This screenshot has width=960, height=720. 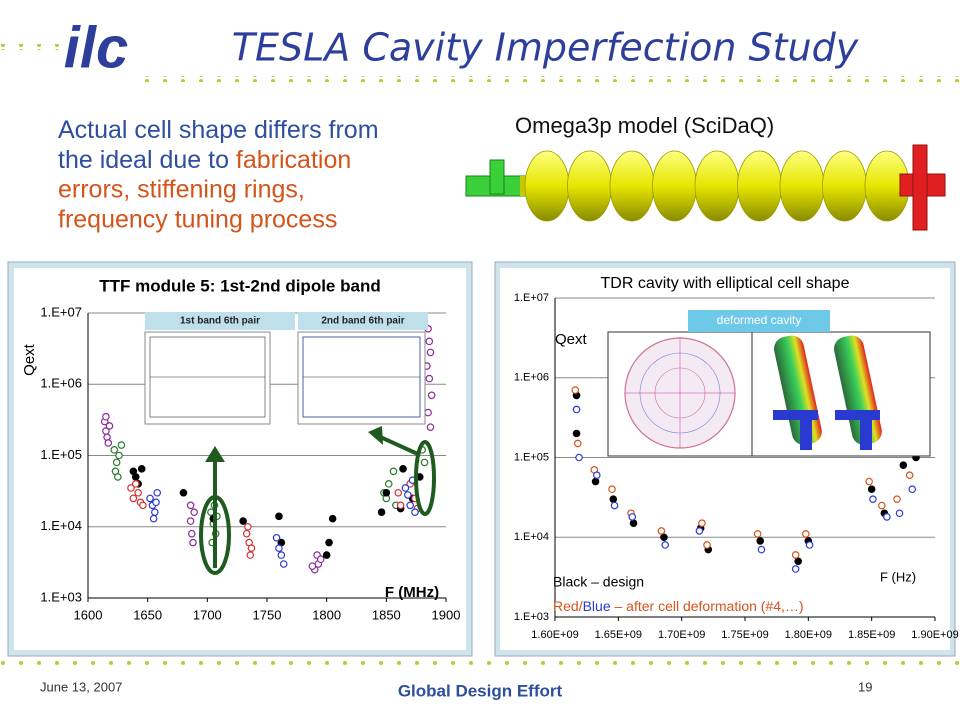 I want to click on x-tick-label: 1750, so click(x=267, y=614).